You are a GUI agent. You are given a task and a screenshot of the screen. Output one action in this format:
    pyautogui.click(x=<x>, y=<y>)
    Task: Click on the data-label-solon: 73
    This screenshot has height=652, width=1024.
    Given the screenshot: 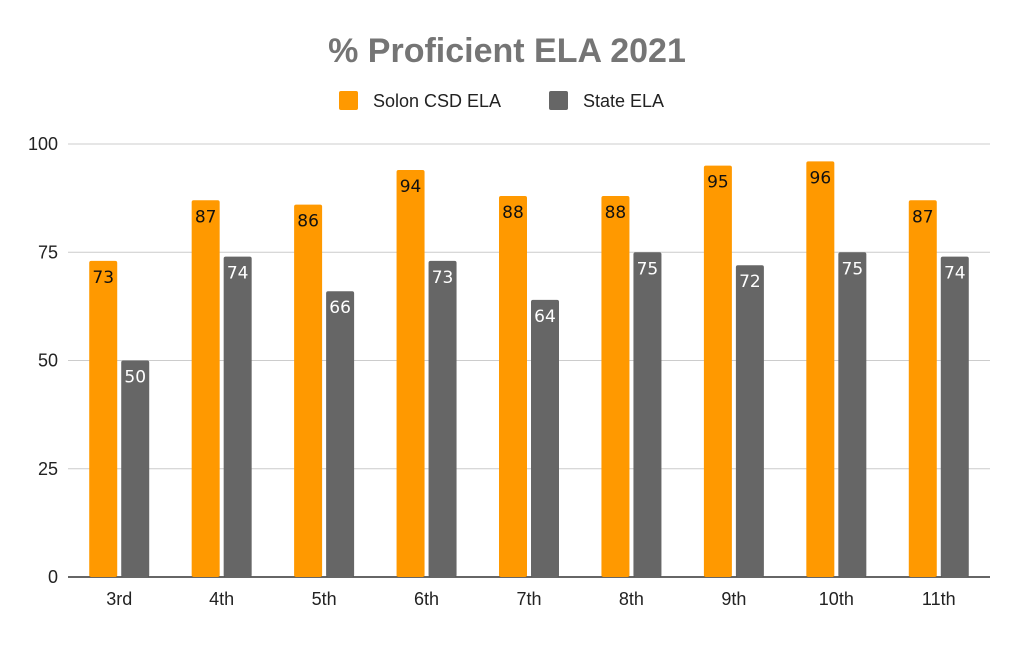 What is the action you would take?
    pyautogui.click(x=103, y=278)
    